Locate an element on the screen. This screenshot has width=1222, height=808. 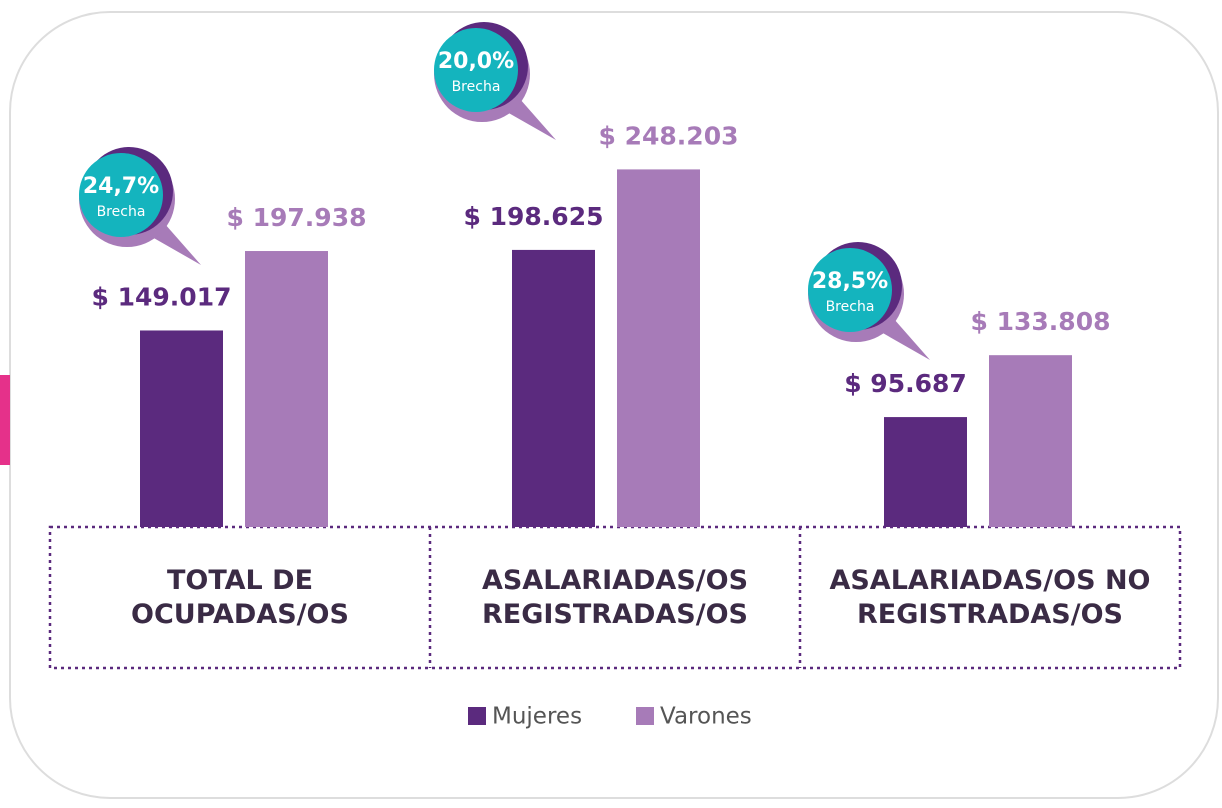
value-label: $ 197.938 is located at coordinates (297, 217).